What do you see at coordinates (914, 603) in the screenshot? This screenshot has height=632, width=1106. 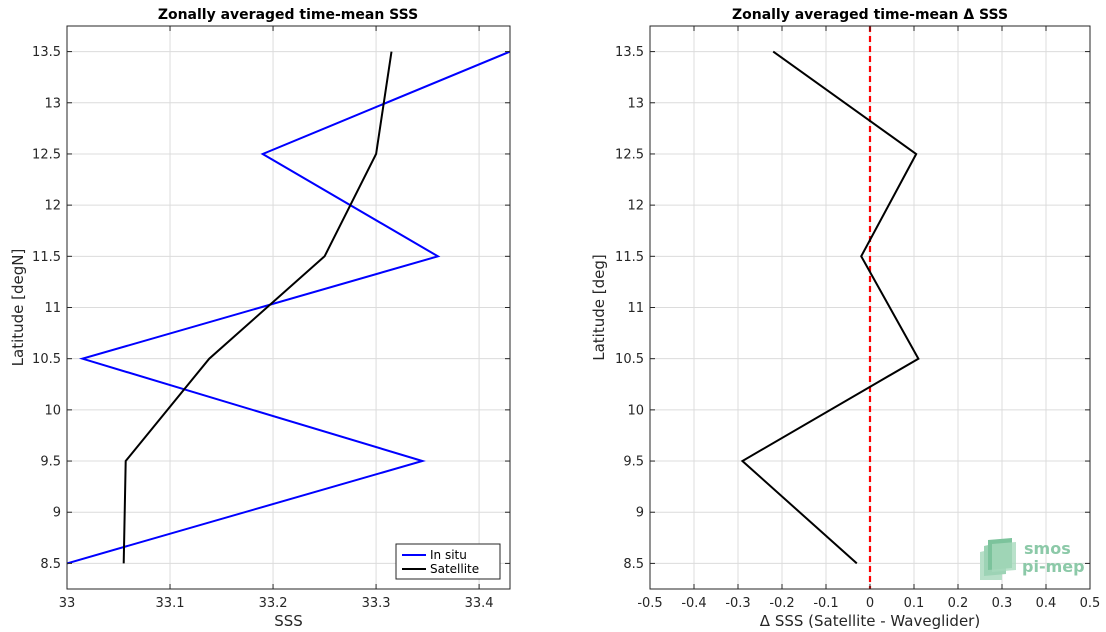 I see `x-tick-label: 0.1` at bounding box center [914, 603].